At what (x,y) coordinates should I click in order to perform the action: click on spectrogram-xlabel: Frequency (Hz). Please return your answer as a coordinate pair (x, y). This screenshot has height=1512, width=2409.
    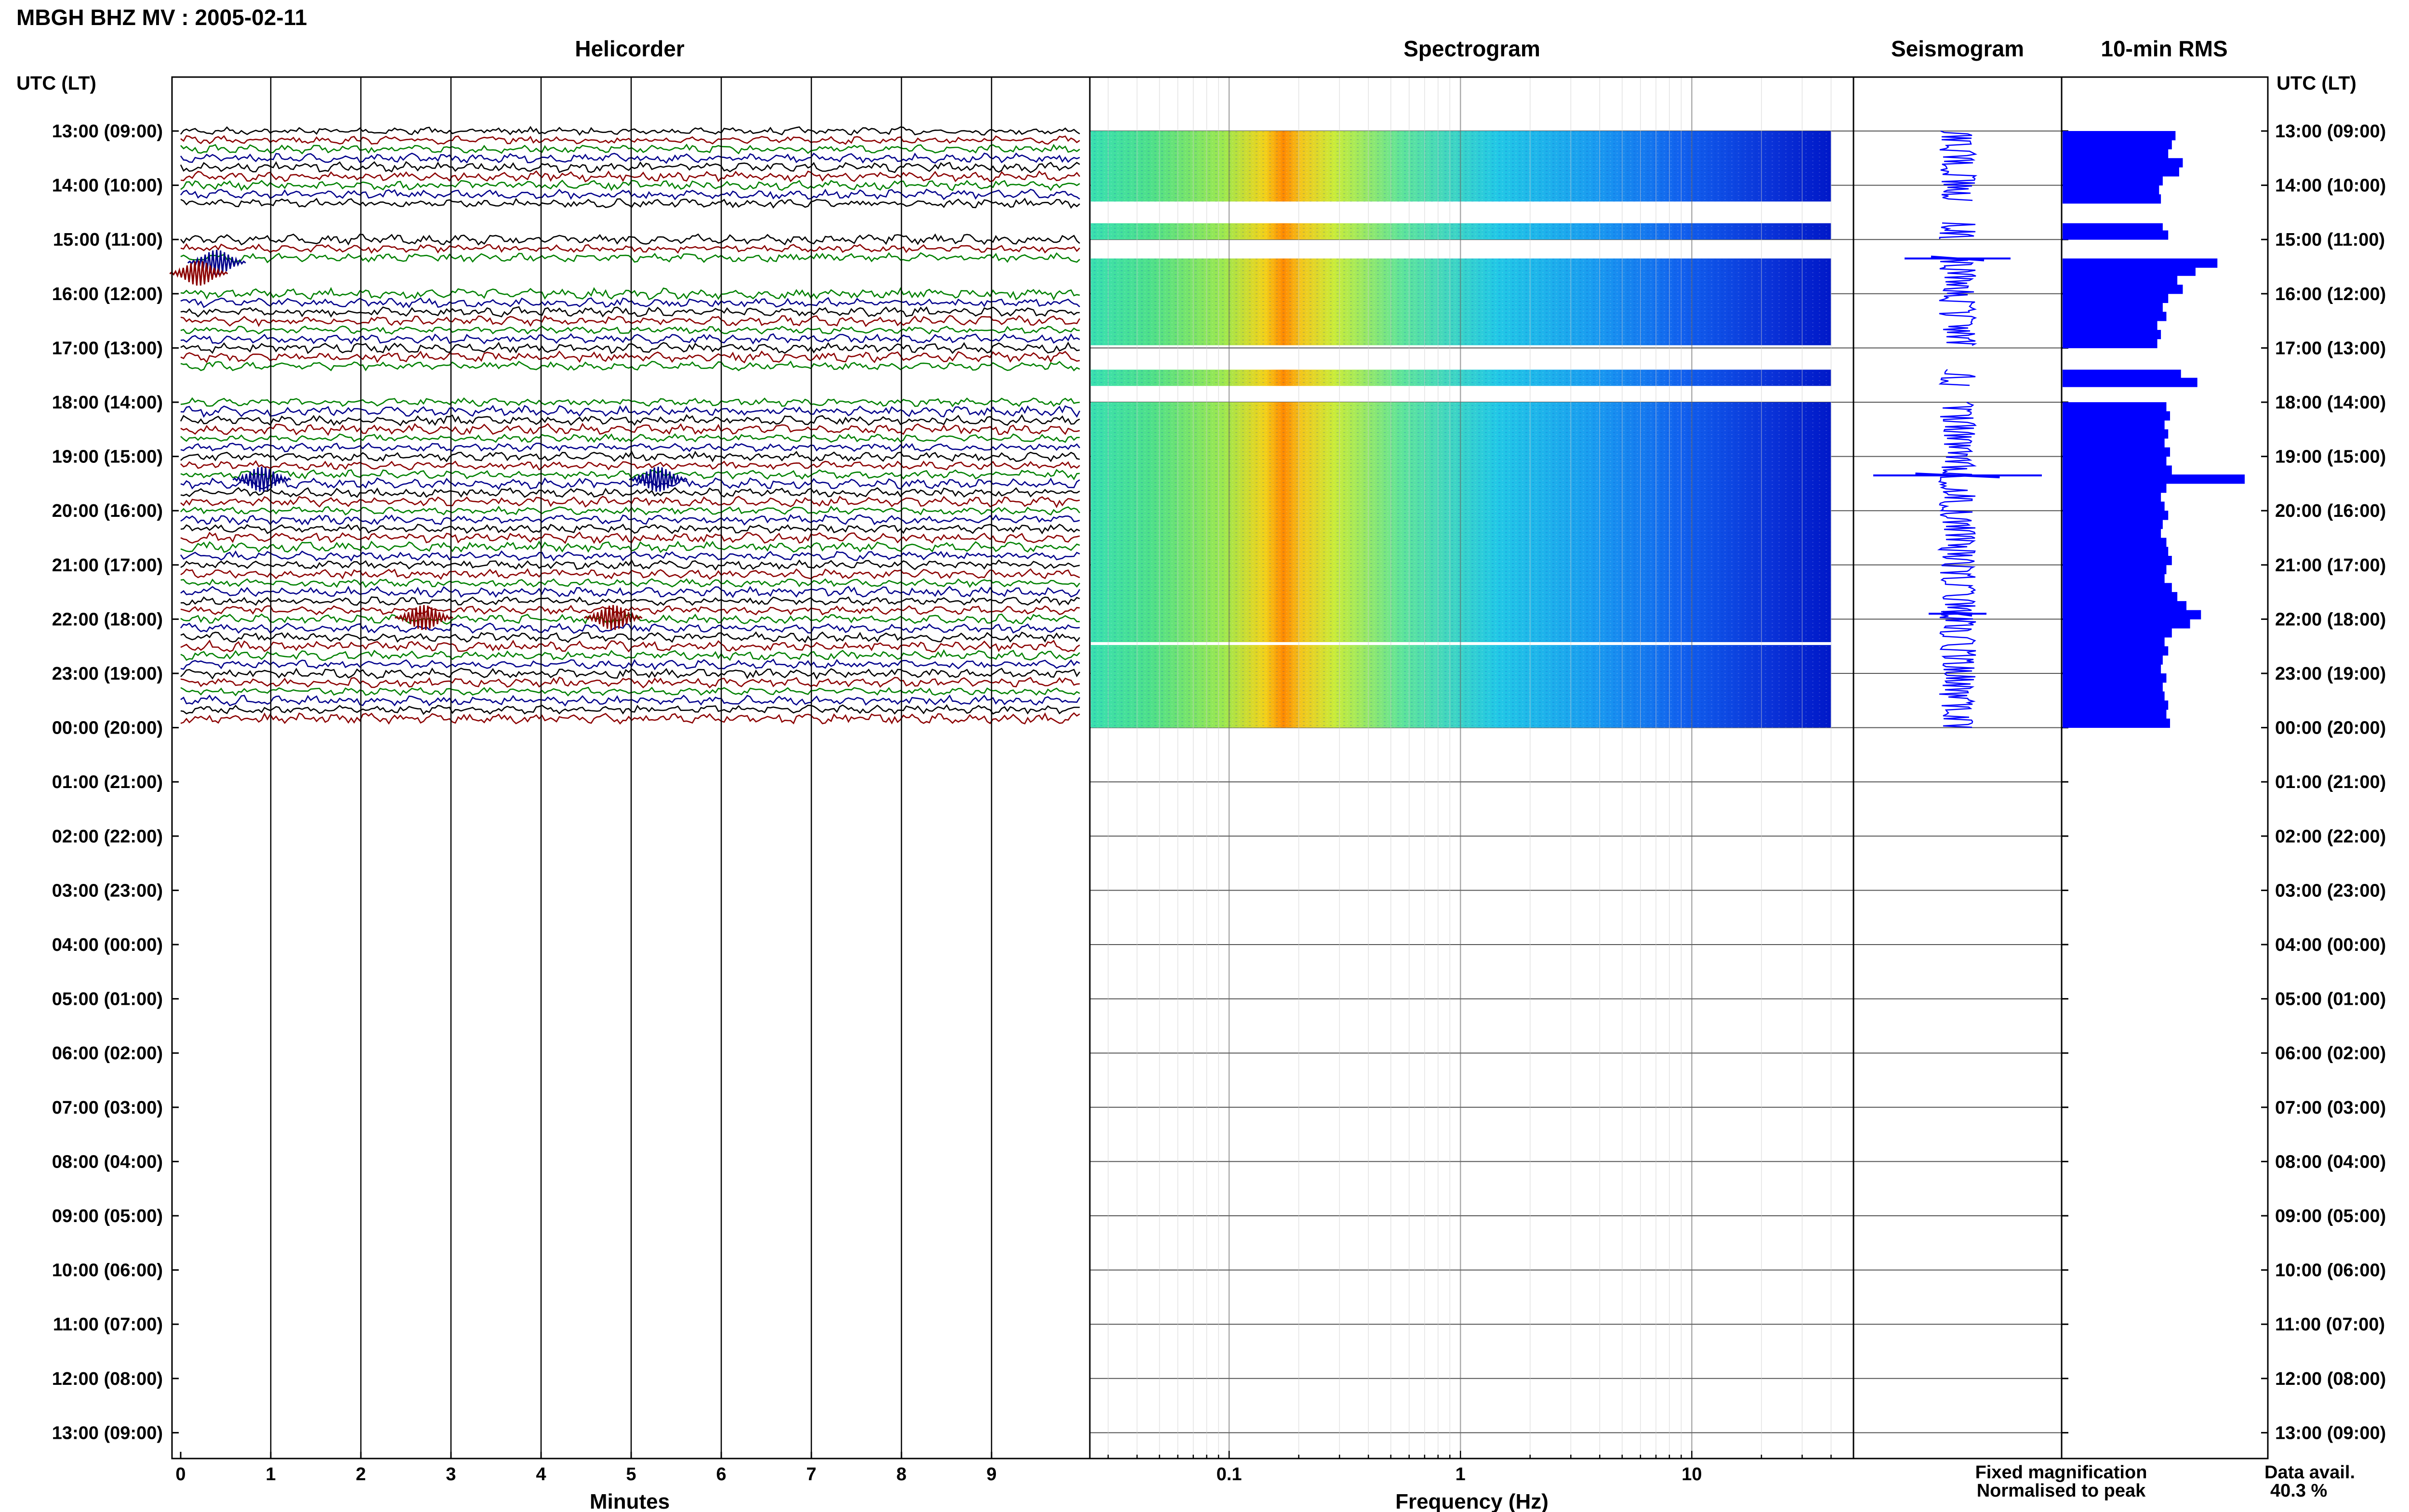
    Looking at the image, I should click on (1472, 1501).